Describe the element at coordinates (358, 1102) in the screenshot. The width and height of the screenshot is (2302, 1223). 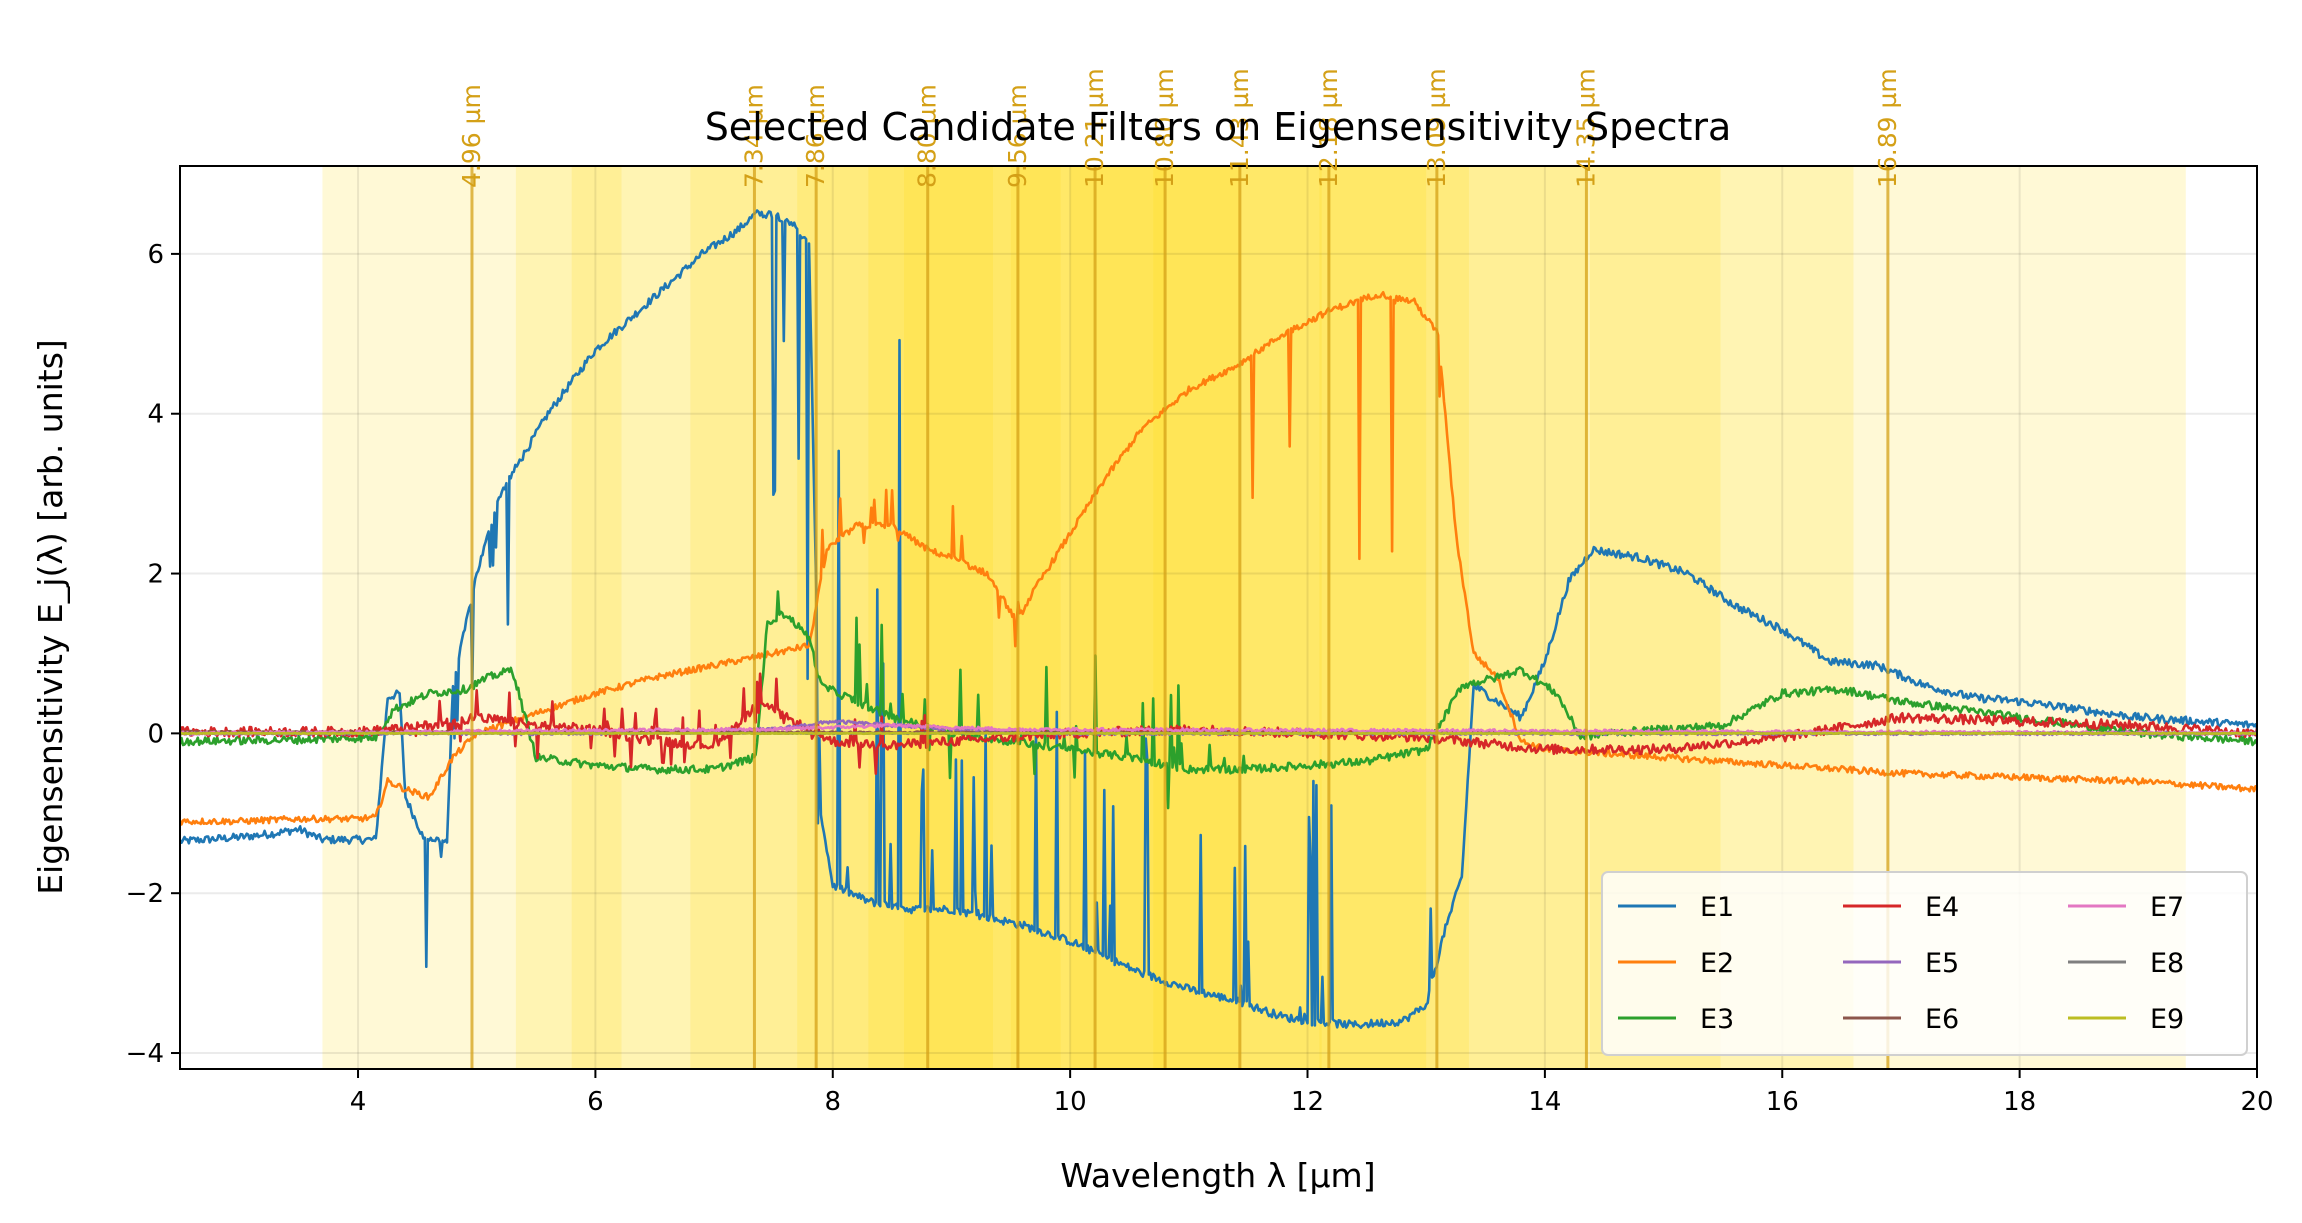
I see `x-tick-label: 4` at that location.